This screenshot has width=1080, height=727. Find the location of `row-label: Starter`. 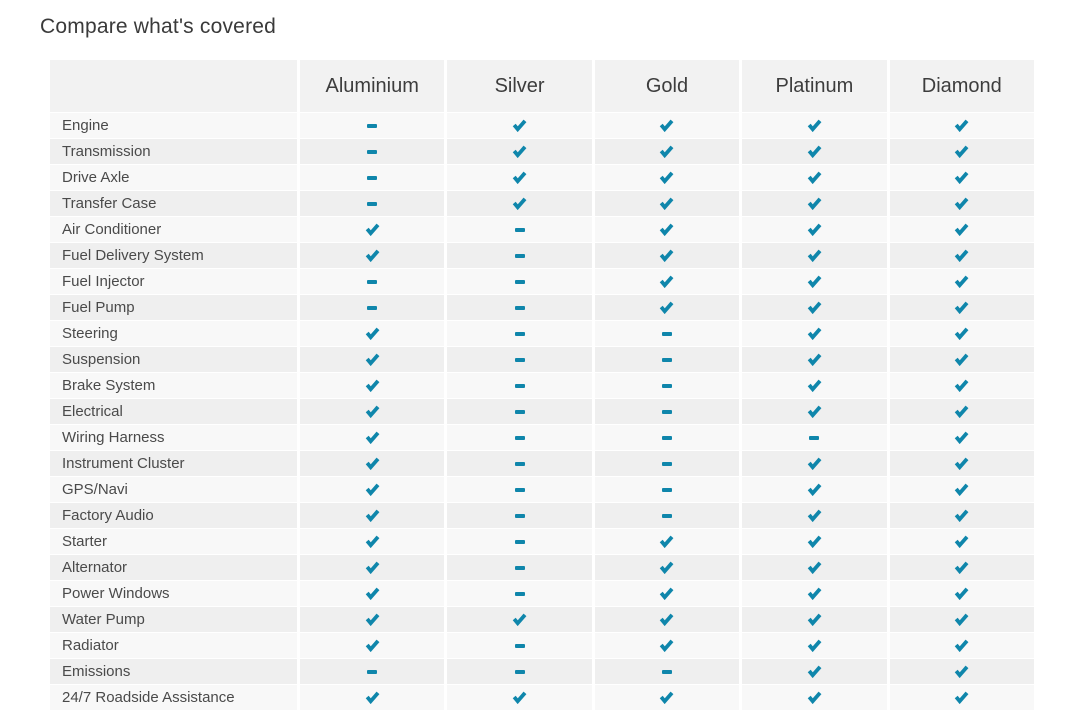

row-label: Starter is located at coordinates (173, 541).